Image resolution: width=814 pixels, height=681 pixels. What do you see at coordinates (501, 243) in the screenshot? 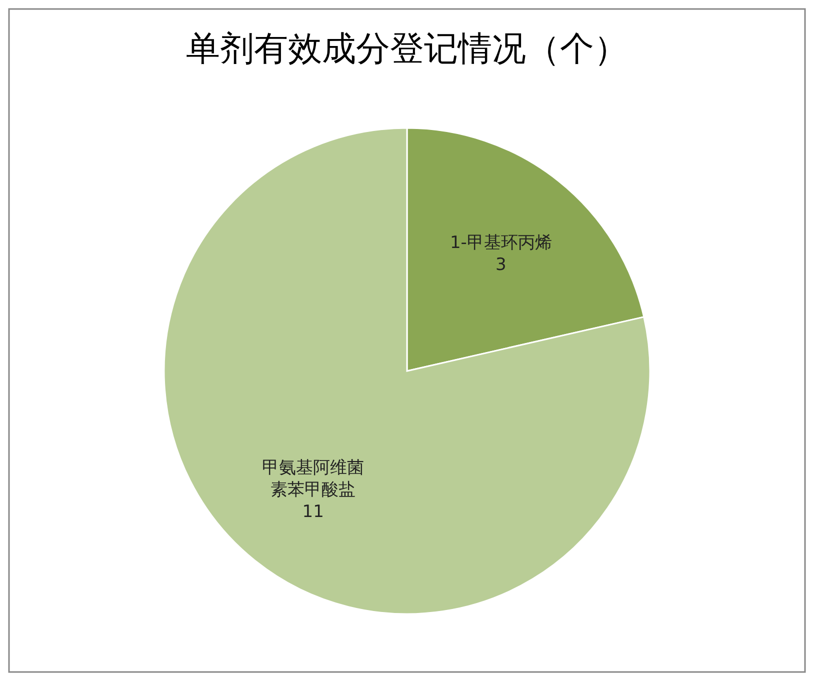
I see `slice-label: 1-甲基环丙烯` at bounding box center [501, 243].